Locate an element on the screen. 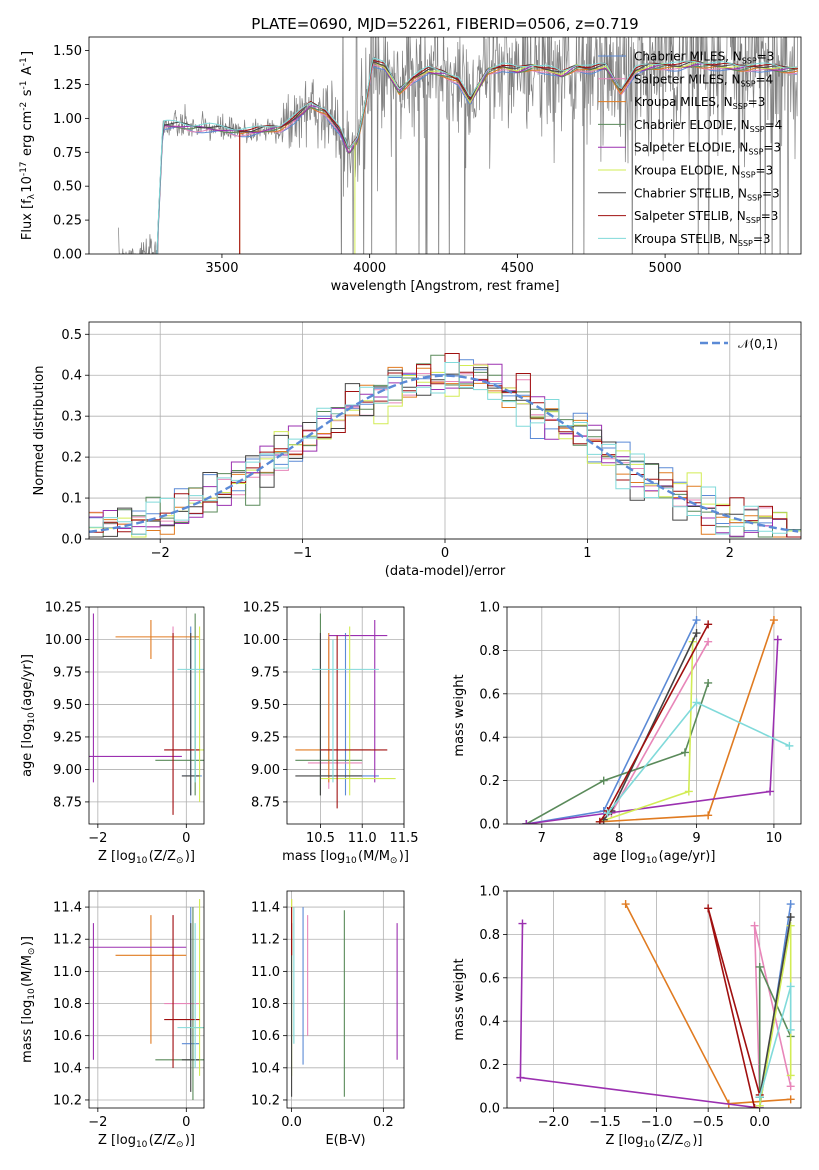 Image resolution: width=819 pixels, height=1170 pixels. ticks: −2 0 8.75 9.00 9.25 9.50 9.75 10.00 10.25 is located at coordinates (118, 724).